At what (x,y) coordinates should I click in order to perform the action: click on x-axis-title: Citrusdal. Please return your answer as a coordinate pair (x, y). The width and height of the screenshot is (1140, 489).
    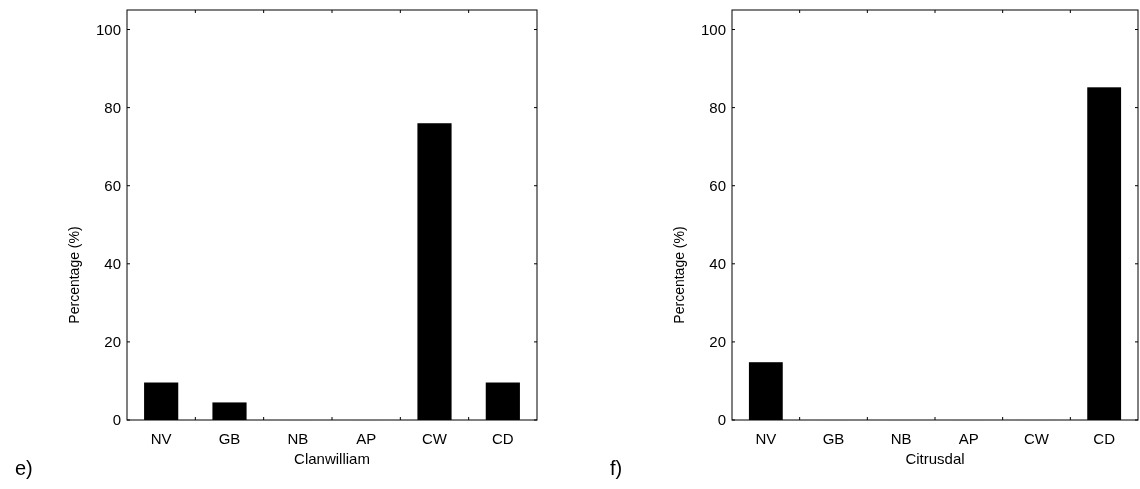
    Looking at the image, I should click on (935, 458).